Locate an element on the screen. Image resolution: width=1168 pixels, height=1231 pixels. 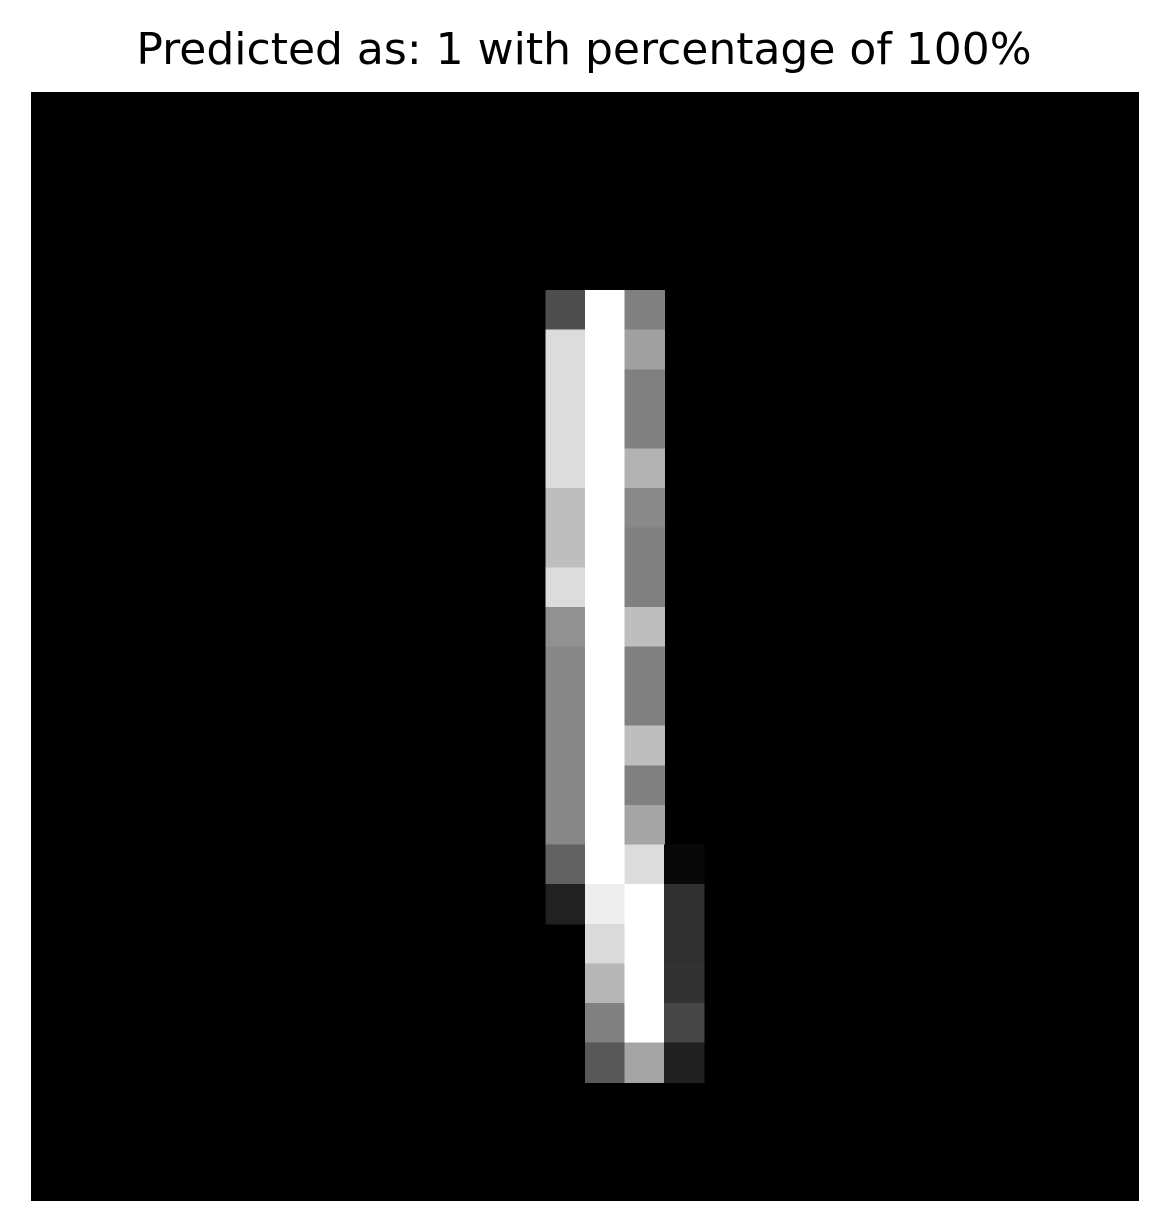
pixel-r7-c13 is located at coordinates (565, 389).